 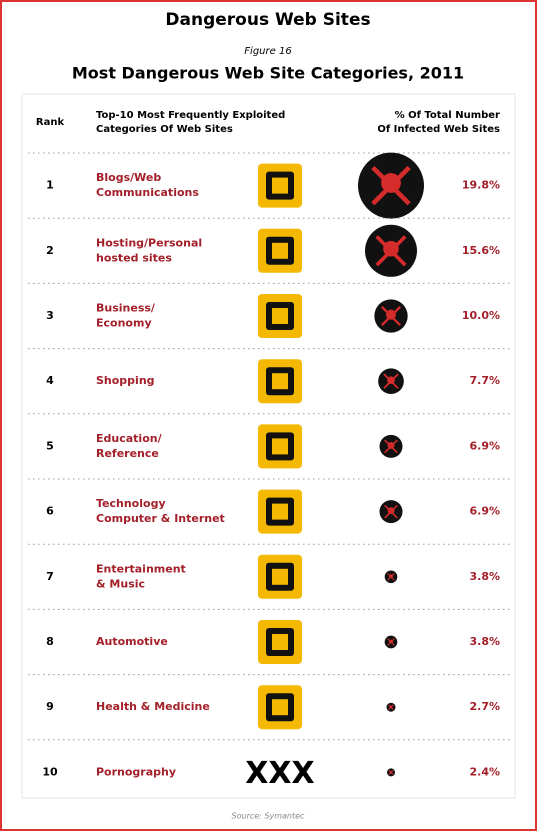 What do you see at coordinates (126, 308) in the screenshot?
I see `category: Business/` at bounding box center [126, 308].